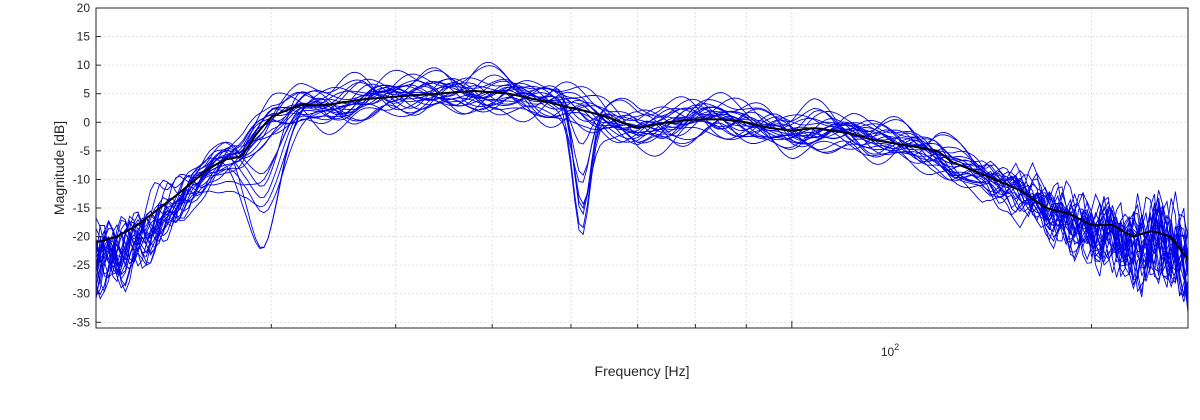 The image size is (1200, 420). What do you see at coordinates (86, 94) in the screenshot?
I see `y-tick-label: 5` at bounding box center [86, 94].